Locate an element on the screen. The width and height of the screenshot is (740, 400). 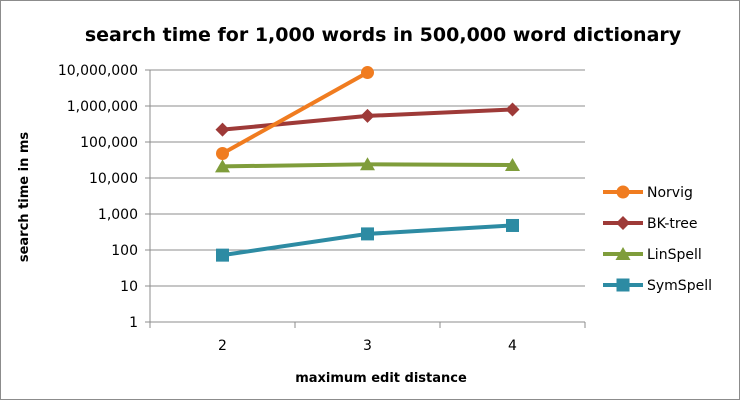
x-tick-label: 4 is located at coordinates (512, 346).